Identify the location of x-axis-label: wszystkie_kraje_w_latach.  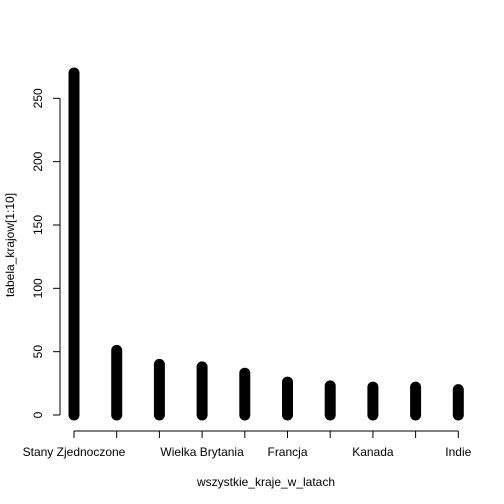
(265, 482).